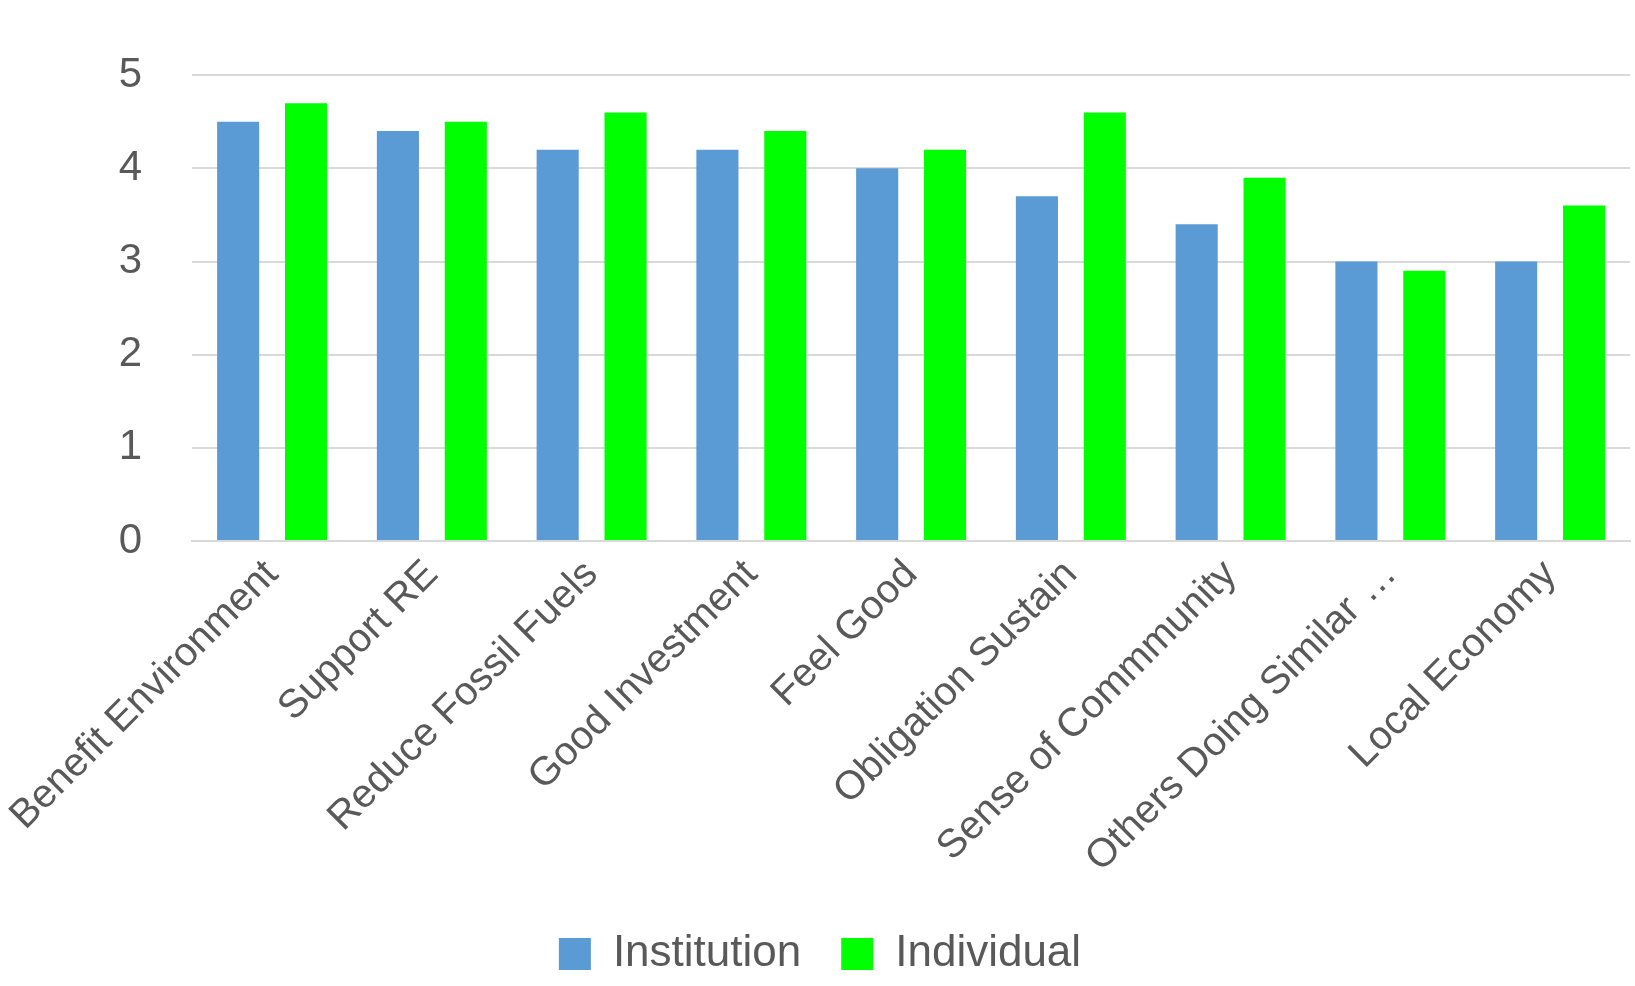 This screenshot has width=1635, height=986. What do you see at coordinates (130, 165) in the screenshot?
I see `y-tick-label: 4` at bounding box center [130, 165].